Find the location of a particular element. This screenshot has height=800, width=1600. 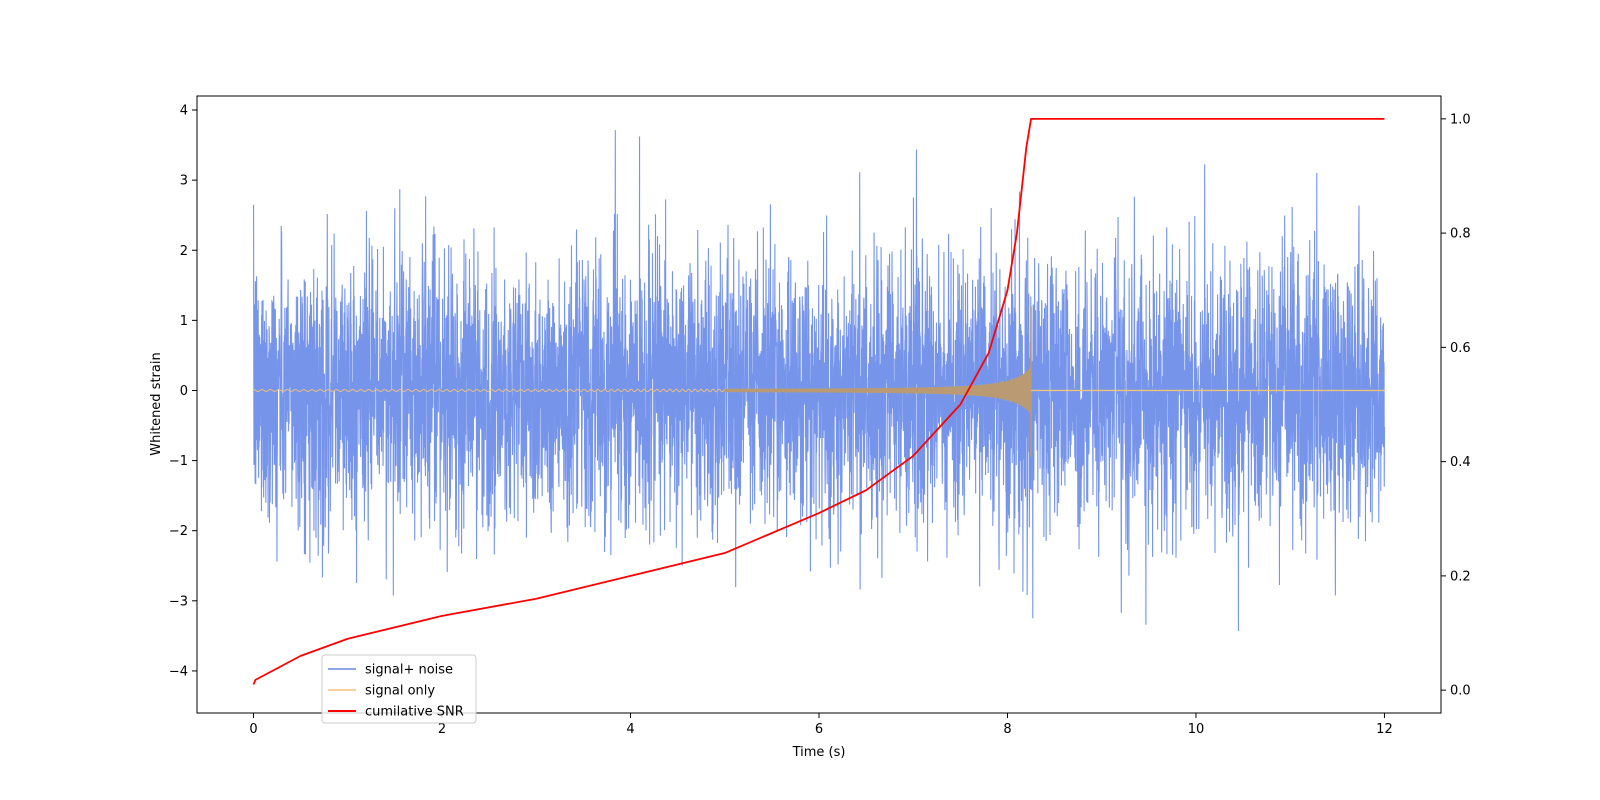

y-axis-right: 0.0 0.2 0.4 0.6 0.8 1.0 is located at coordinates (1456, 405).